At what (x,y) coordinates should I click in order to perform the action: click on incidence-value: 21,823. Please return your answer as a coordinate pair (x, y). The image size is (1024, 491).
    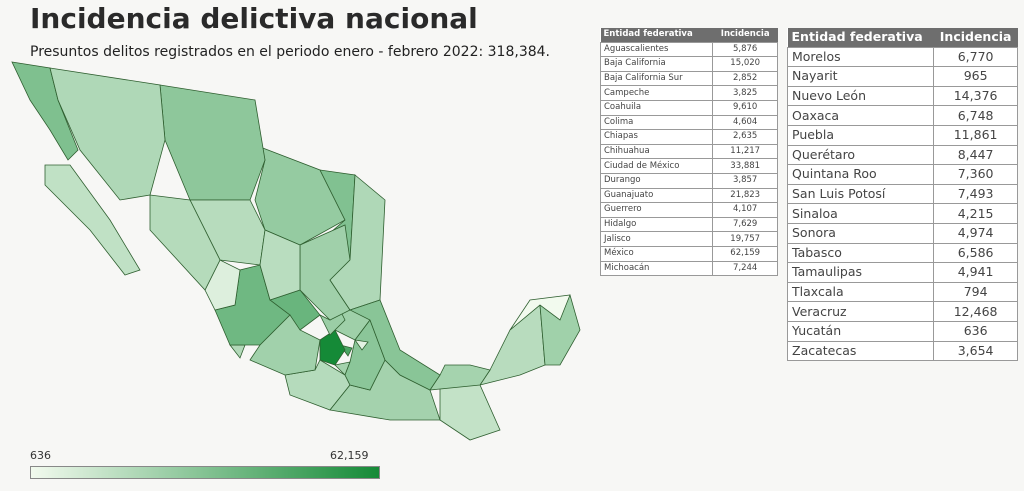
    Looking at the image, I should click on (745, 195).